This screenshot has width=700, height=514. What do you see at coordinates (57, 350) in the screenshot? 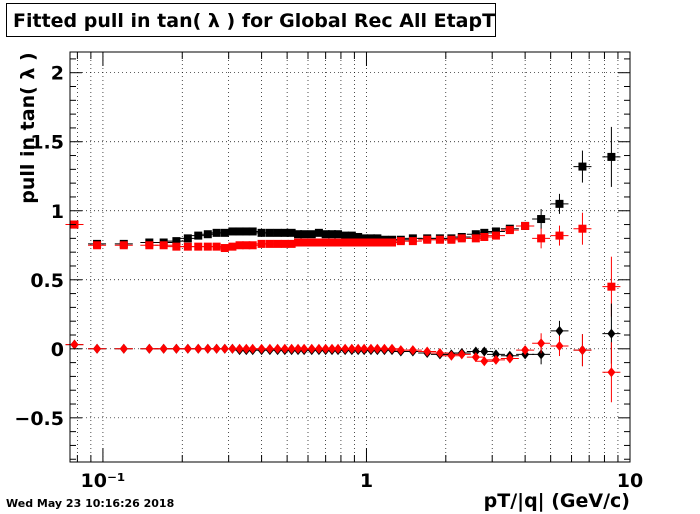
I see `y-tick-label: 0` at bounding box center [57, 350].